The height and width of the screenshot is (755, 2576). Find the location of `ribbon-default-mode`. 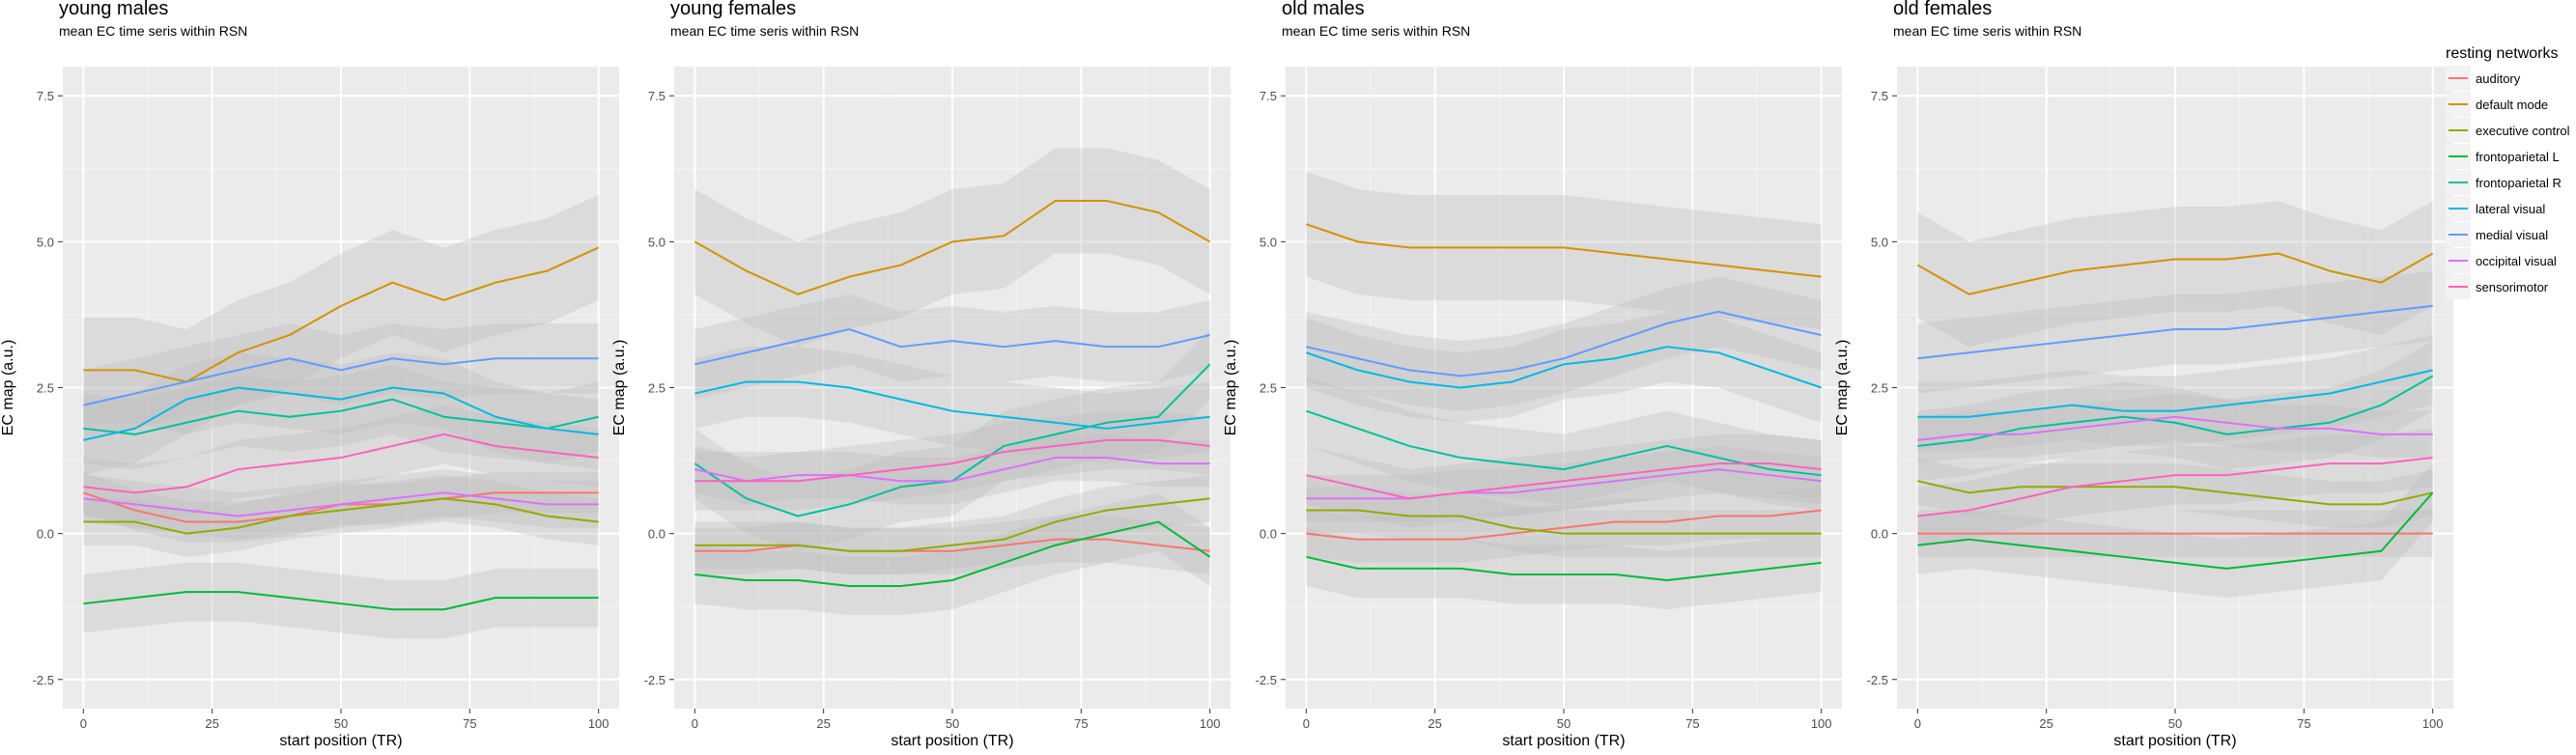

ribbon-default-mode is located at coordinates (1564, 250).